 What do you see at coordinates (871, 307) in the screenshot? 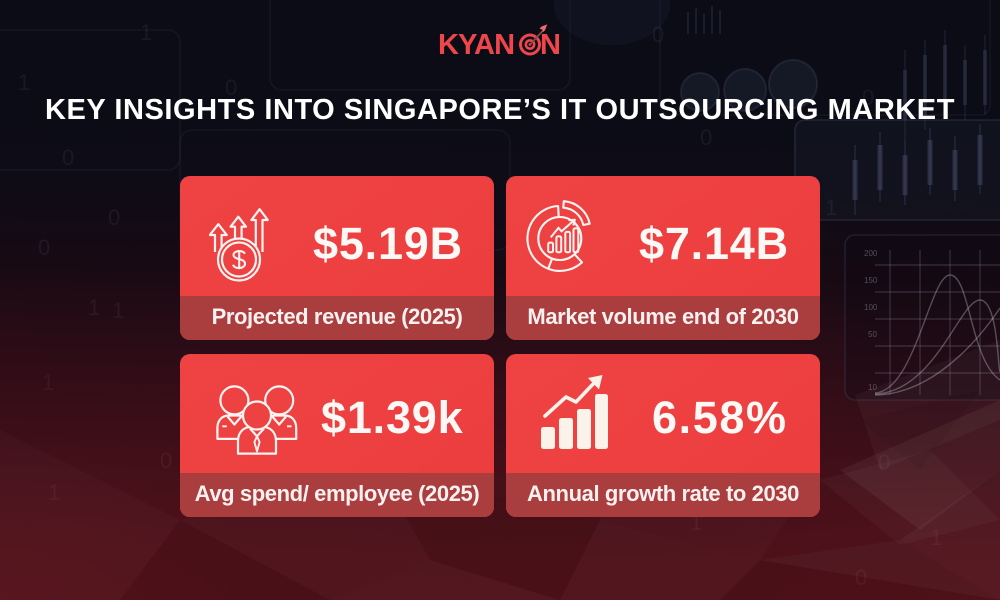
I see `svg-text: 100` at bounding box center [871, 307].